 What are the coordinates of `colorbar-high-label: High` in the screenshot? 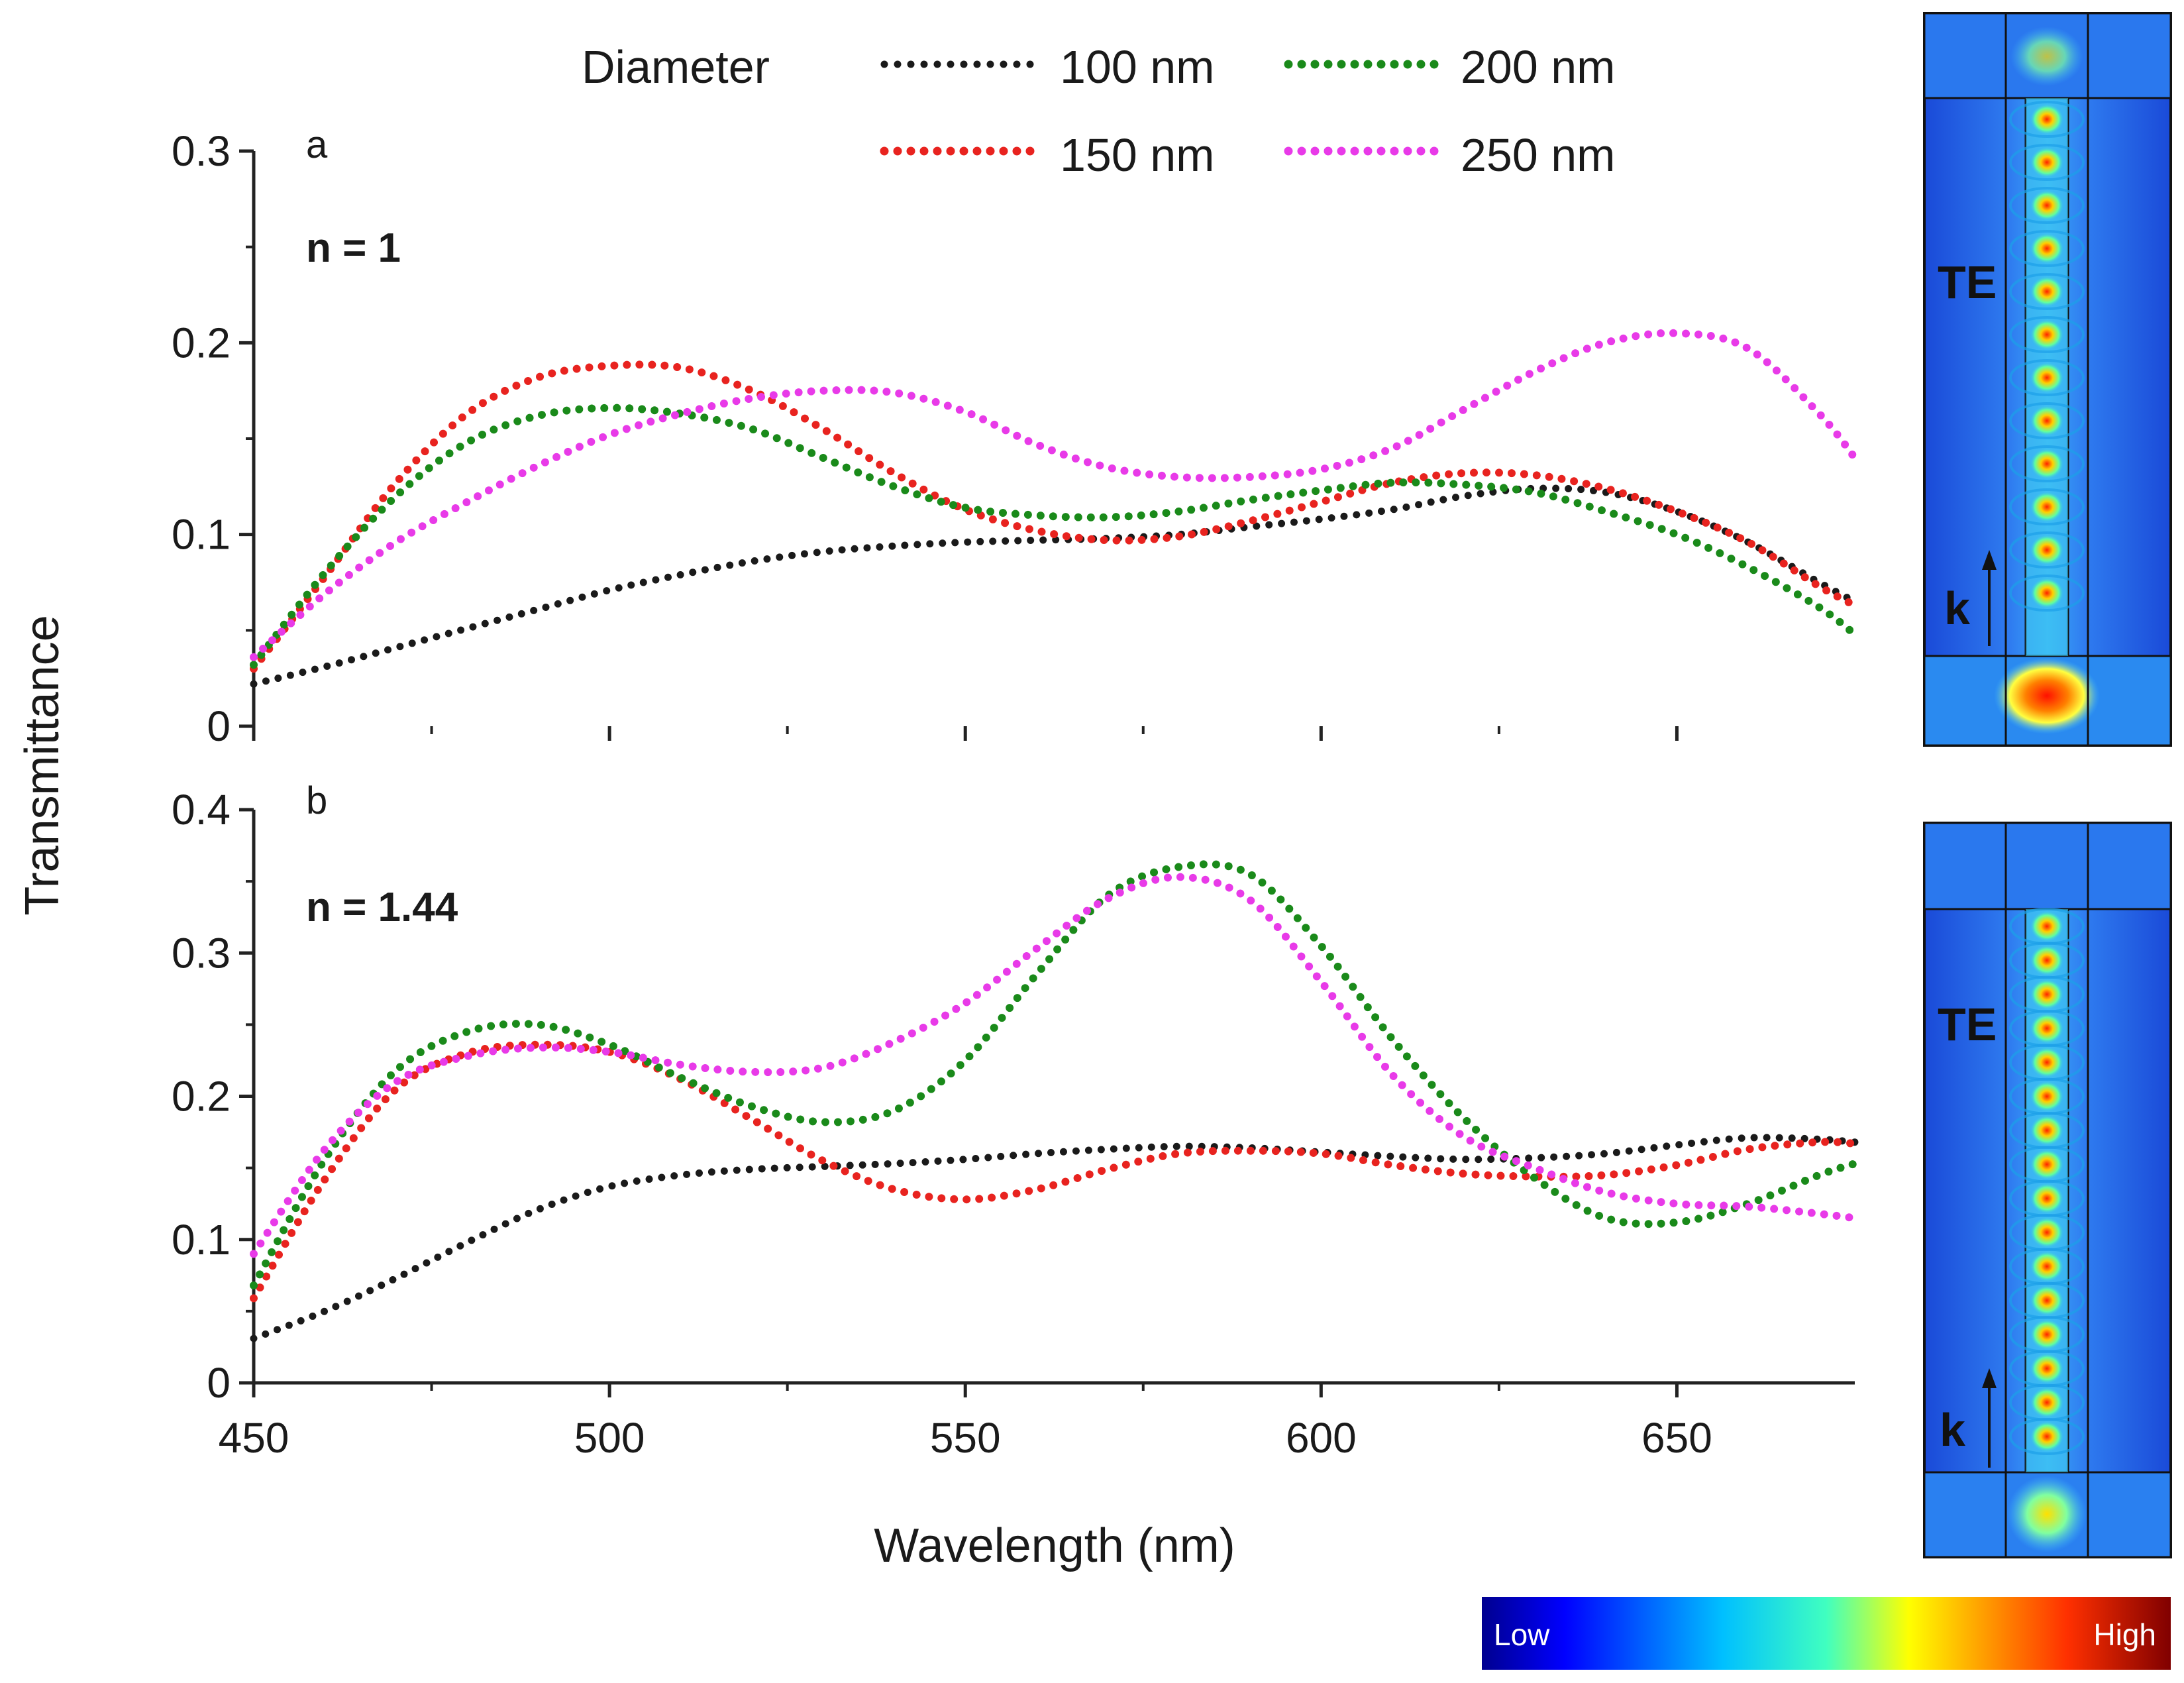 It's located at (2124, 1634).